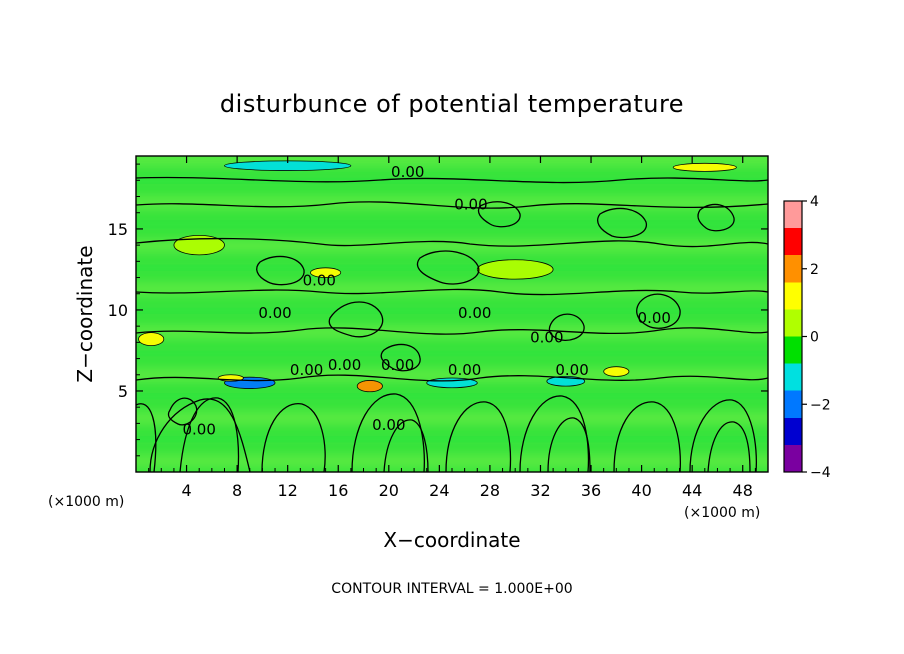  What do you see at coordinates (490, 490) in the screenshot?
I see `x-tick-label: 28` at bounding box center [490, 490].